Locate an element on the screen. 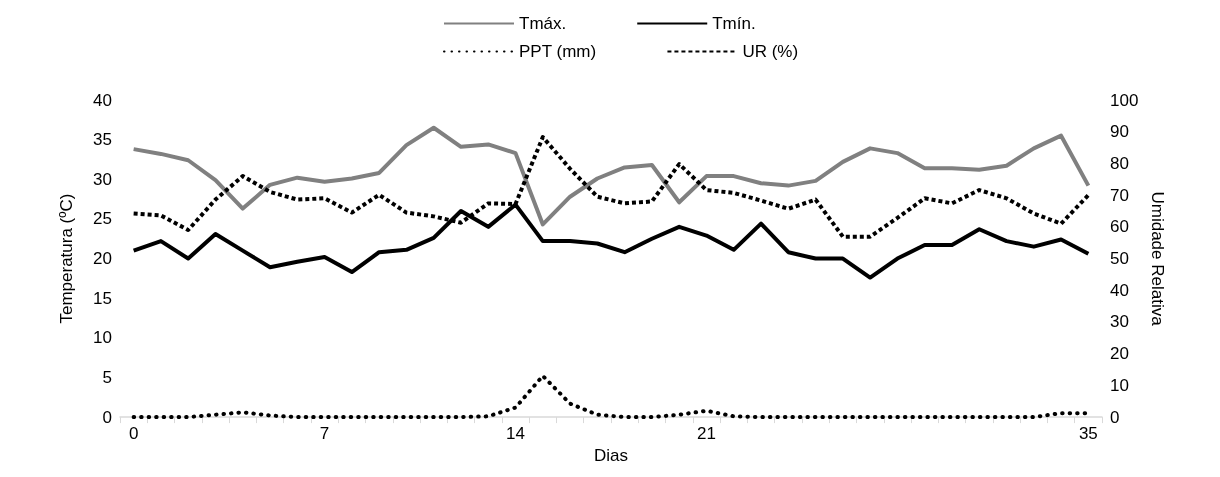 This screenshot has height=477, width=1220. y-tick-label: 30 is located at coordinates (102, 179).